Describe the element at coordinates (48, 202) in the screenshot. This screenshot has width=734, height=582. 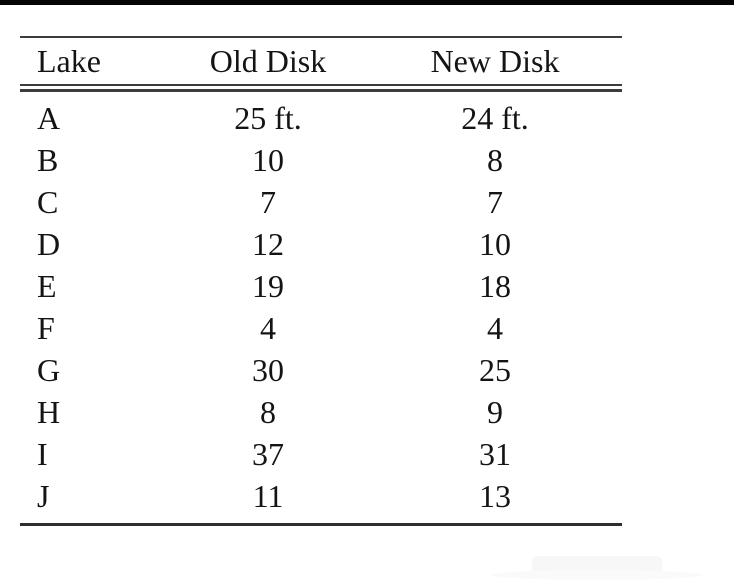
I see `lake-cell: C` at that location.